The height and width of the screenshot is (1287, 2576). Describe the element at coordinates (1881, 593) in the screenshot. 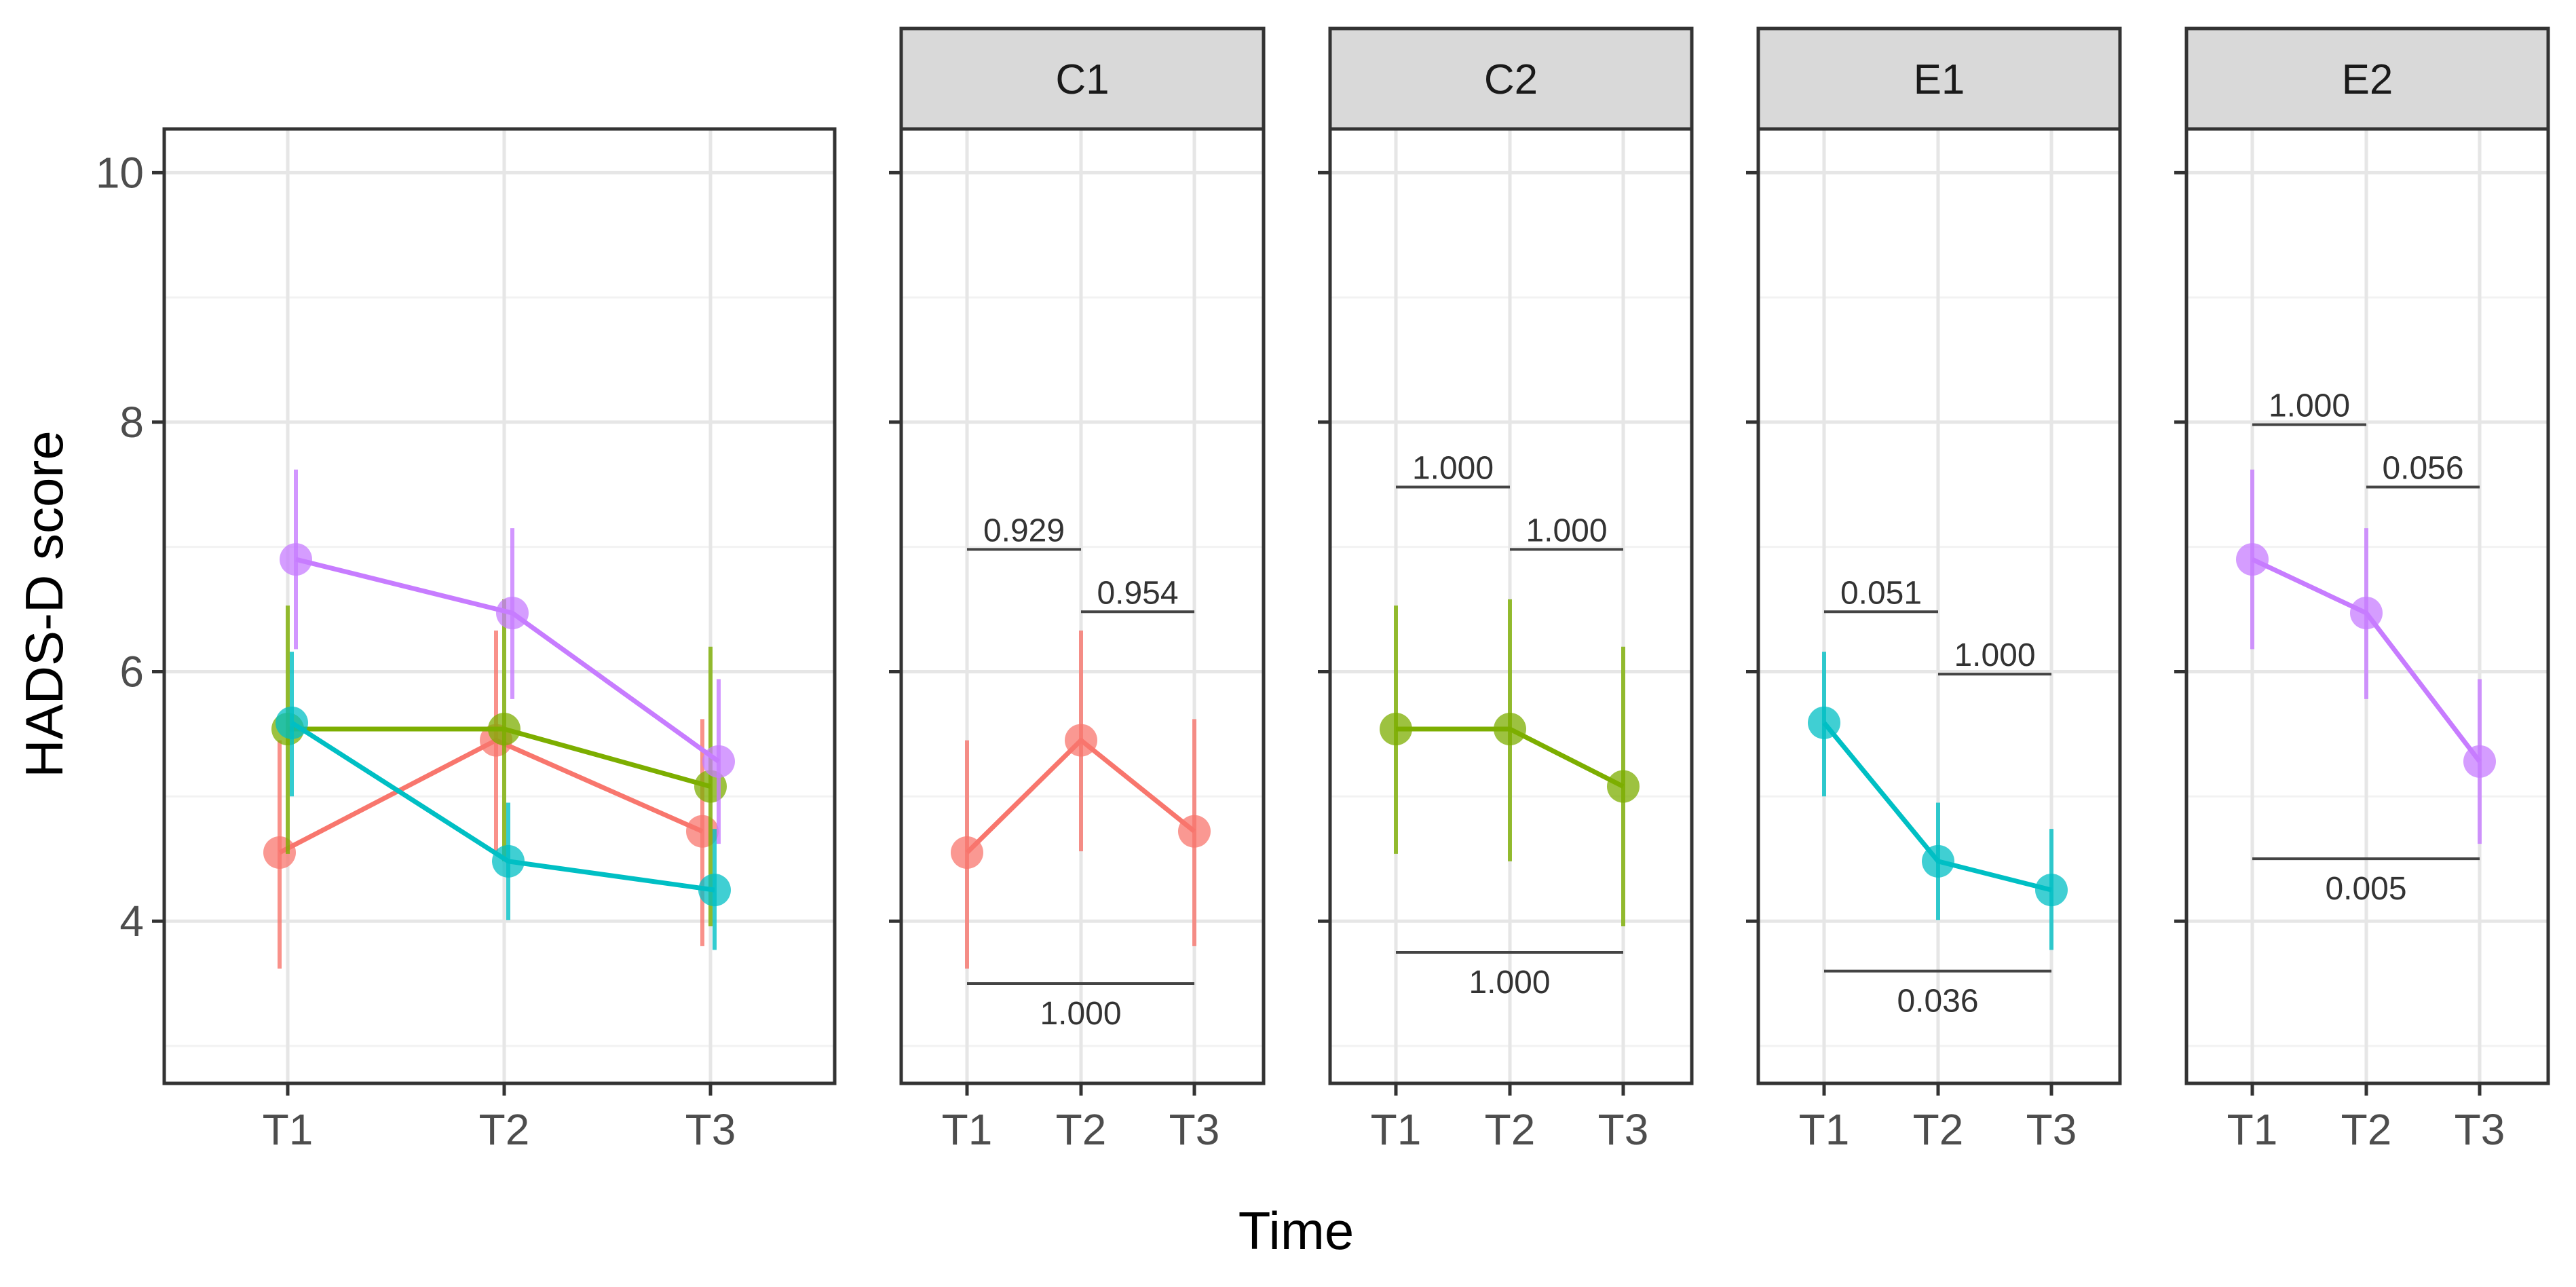

I see `p-value-label: 0.051` at that location.